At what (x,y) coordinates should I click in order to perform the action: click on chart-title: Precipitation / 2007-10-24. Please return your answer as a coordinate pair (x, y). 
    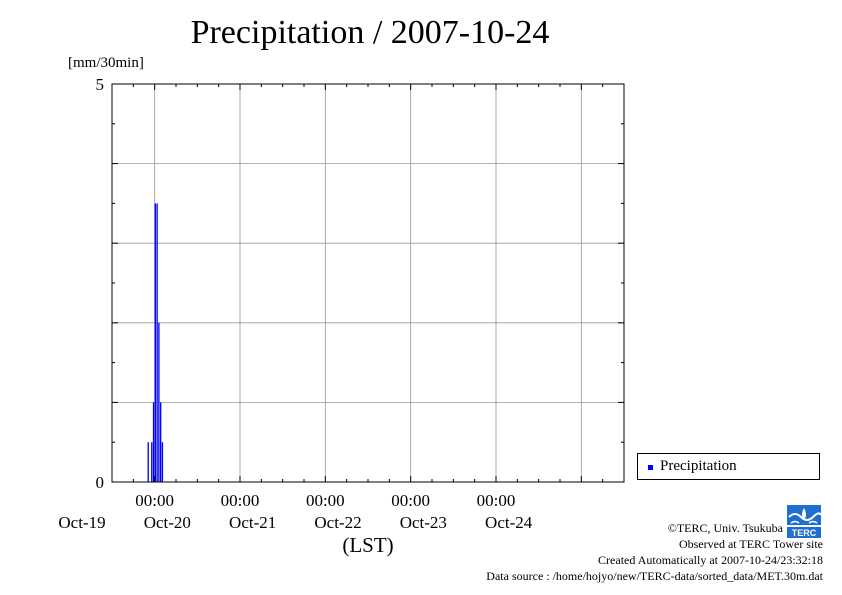
    Looking at the image, I should click on (370, 32).